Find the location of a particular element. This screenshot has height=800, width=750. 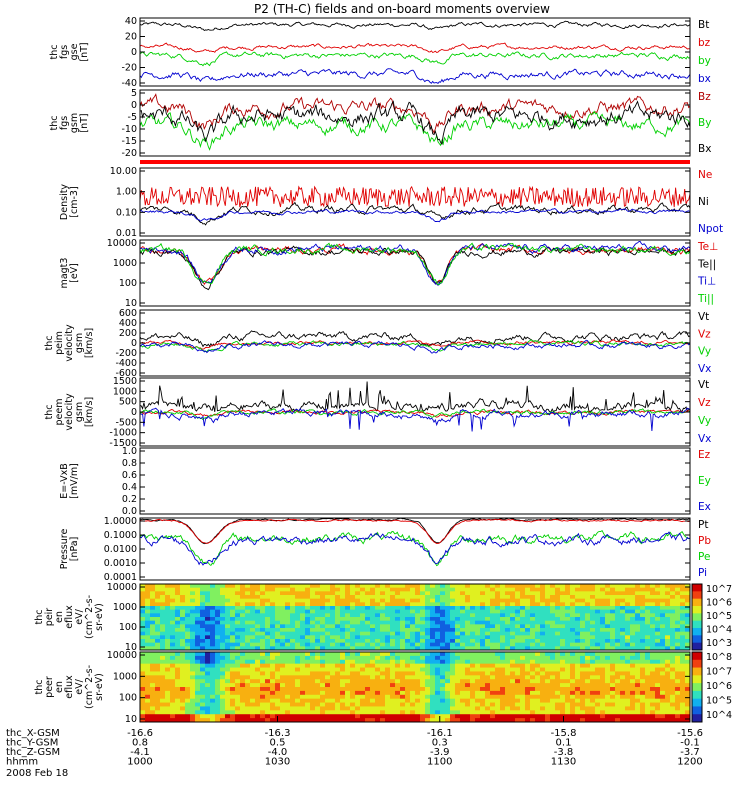

colorbar-segment is located at coordinates (697, 679).